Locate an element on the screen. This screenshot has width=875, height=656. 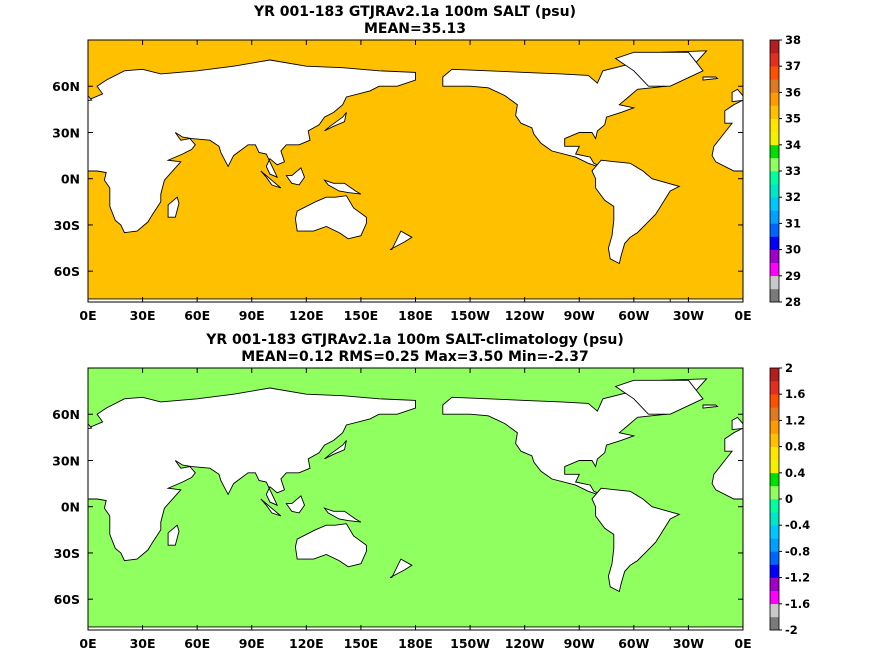
colorbar: 2 1.6 1.2 0.8 0.4 0 -0.4 -0.8 -1.2 -1.6 -2 is located at coordinates (789, 499).